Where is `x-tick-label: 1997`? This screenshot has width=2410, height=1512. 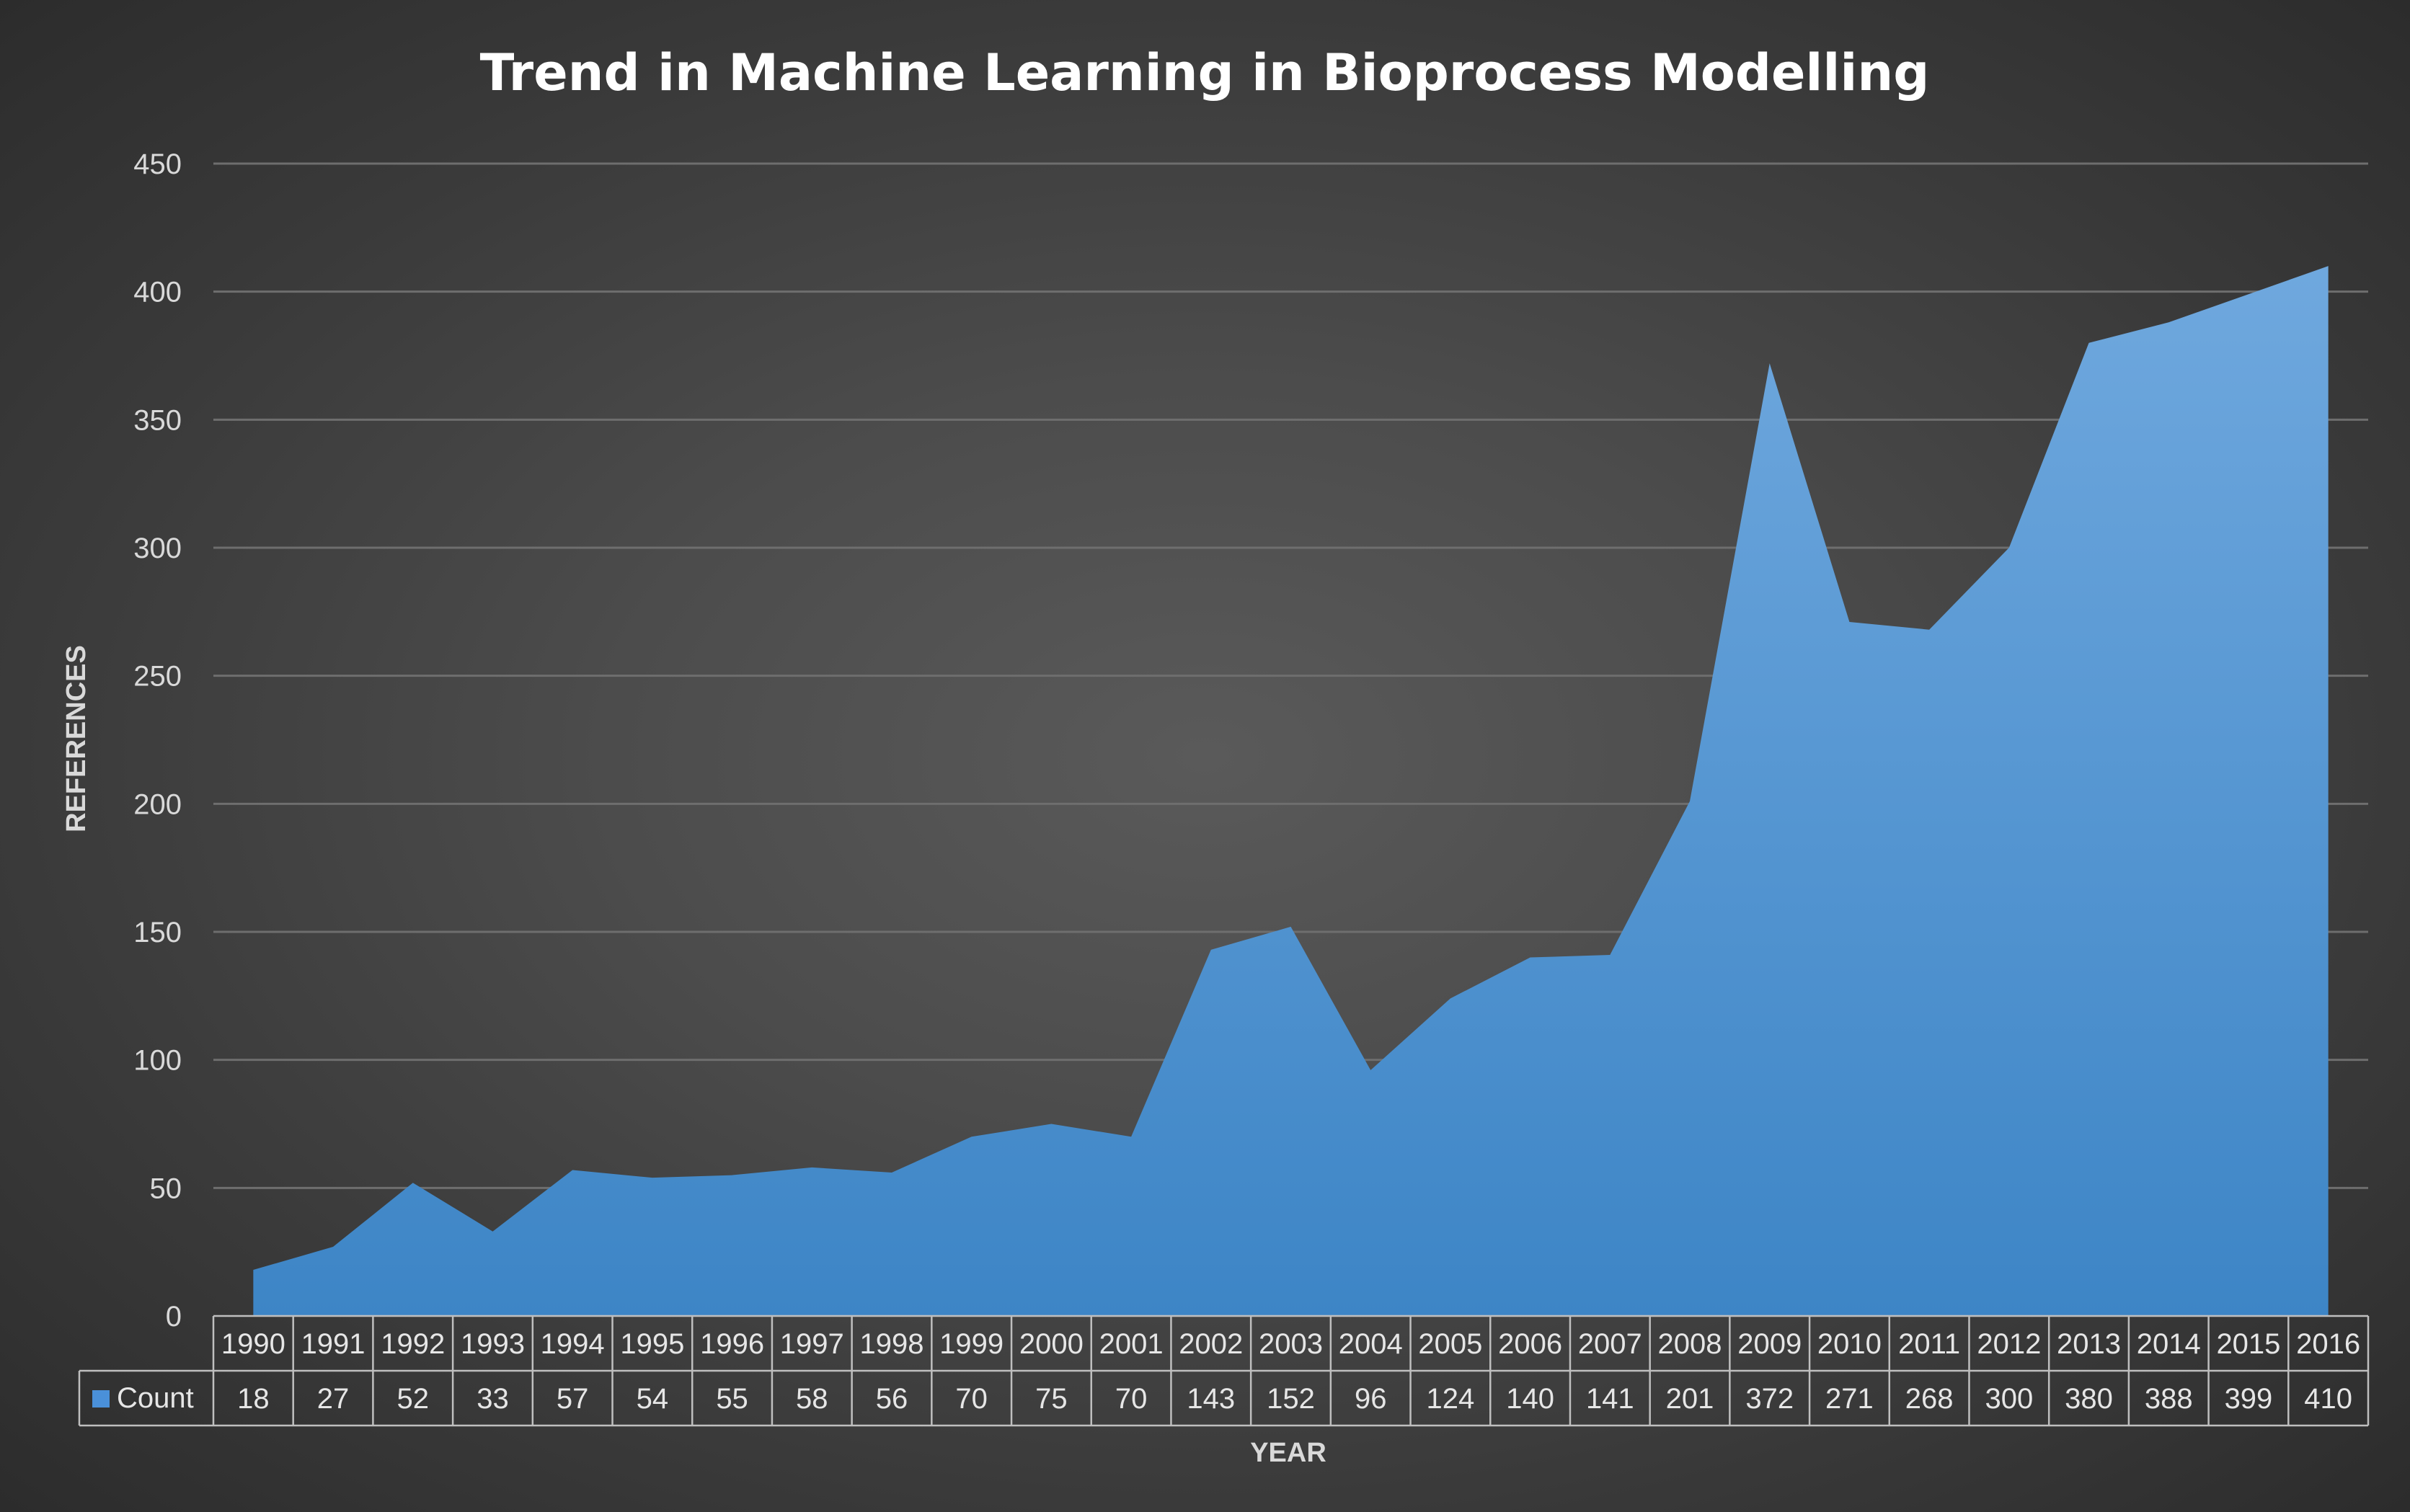 x-tick-label: 1997 is located at coordinates (812, 1344).